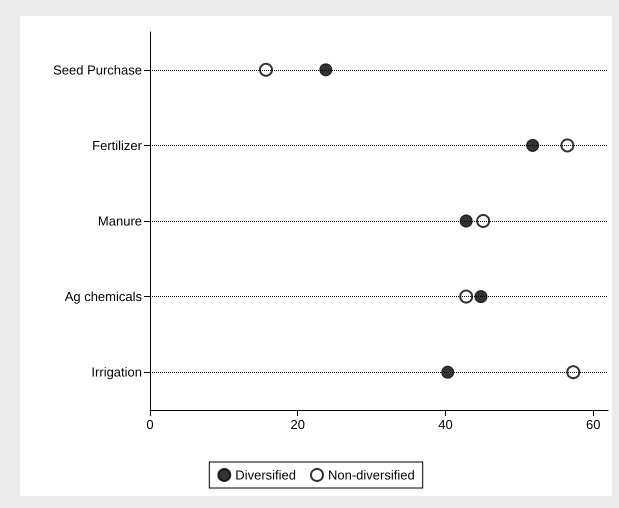 The height and width of the screenshot is (508, 619). Describe the element at coordinates (371, 475) in the screenshot. I see `legend-label: Non-diversified` at that location.